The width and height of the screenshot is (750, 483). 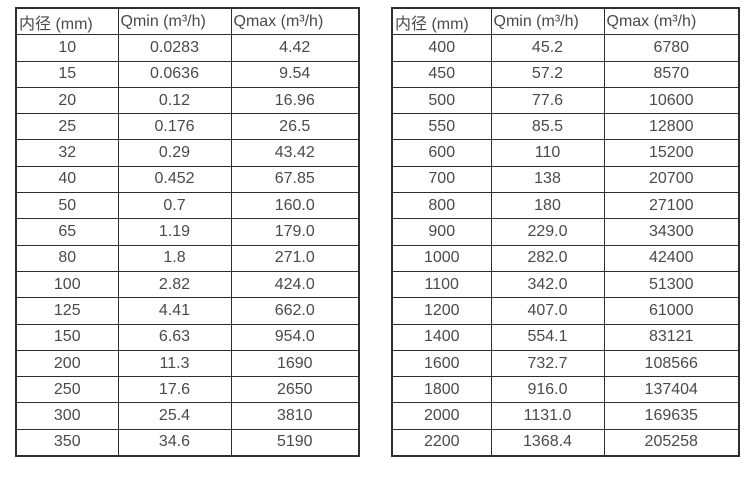 I want to click on table-cell: 2650, so click(x=295, y=390).